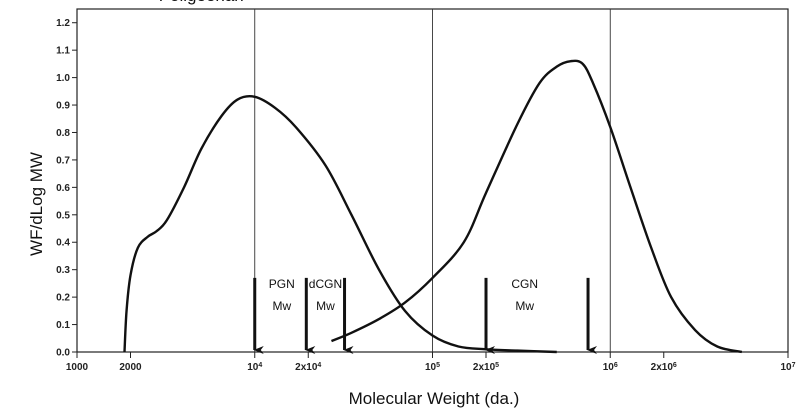 The image size is (809, 416). Describe the element at coordinates (254, 368) in the screenshot. I see `x-tick-label: 10⁴` at that location.